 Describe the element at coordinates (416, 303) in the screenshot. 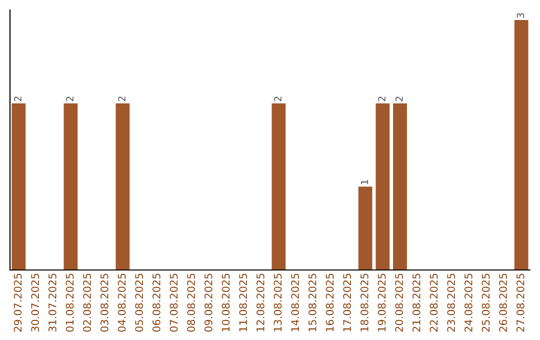

I see `x-tick-label: 21.08.2025` at that location.